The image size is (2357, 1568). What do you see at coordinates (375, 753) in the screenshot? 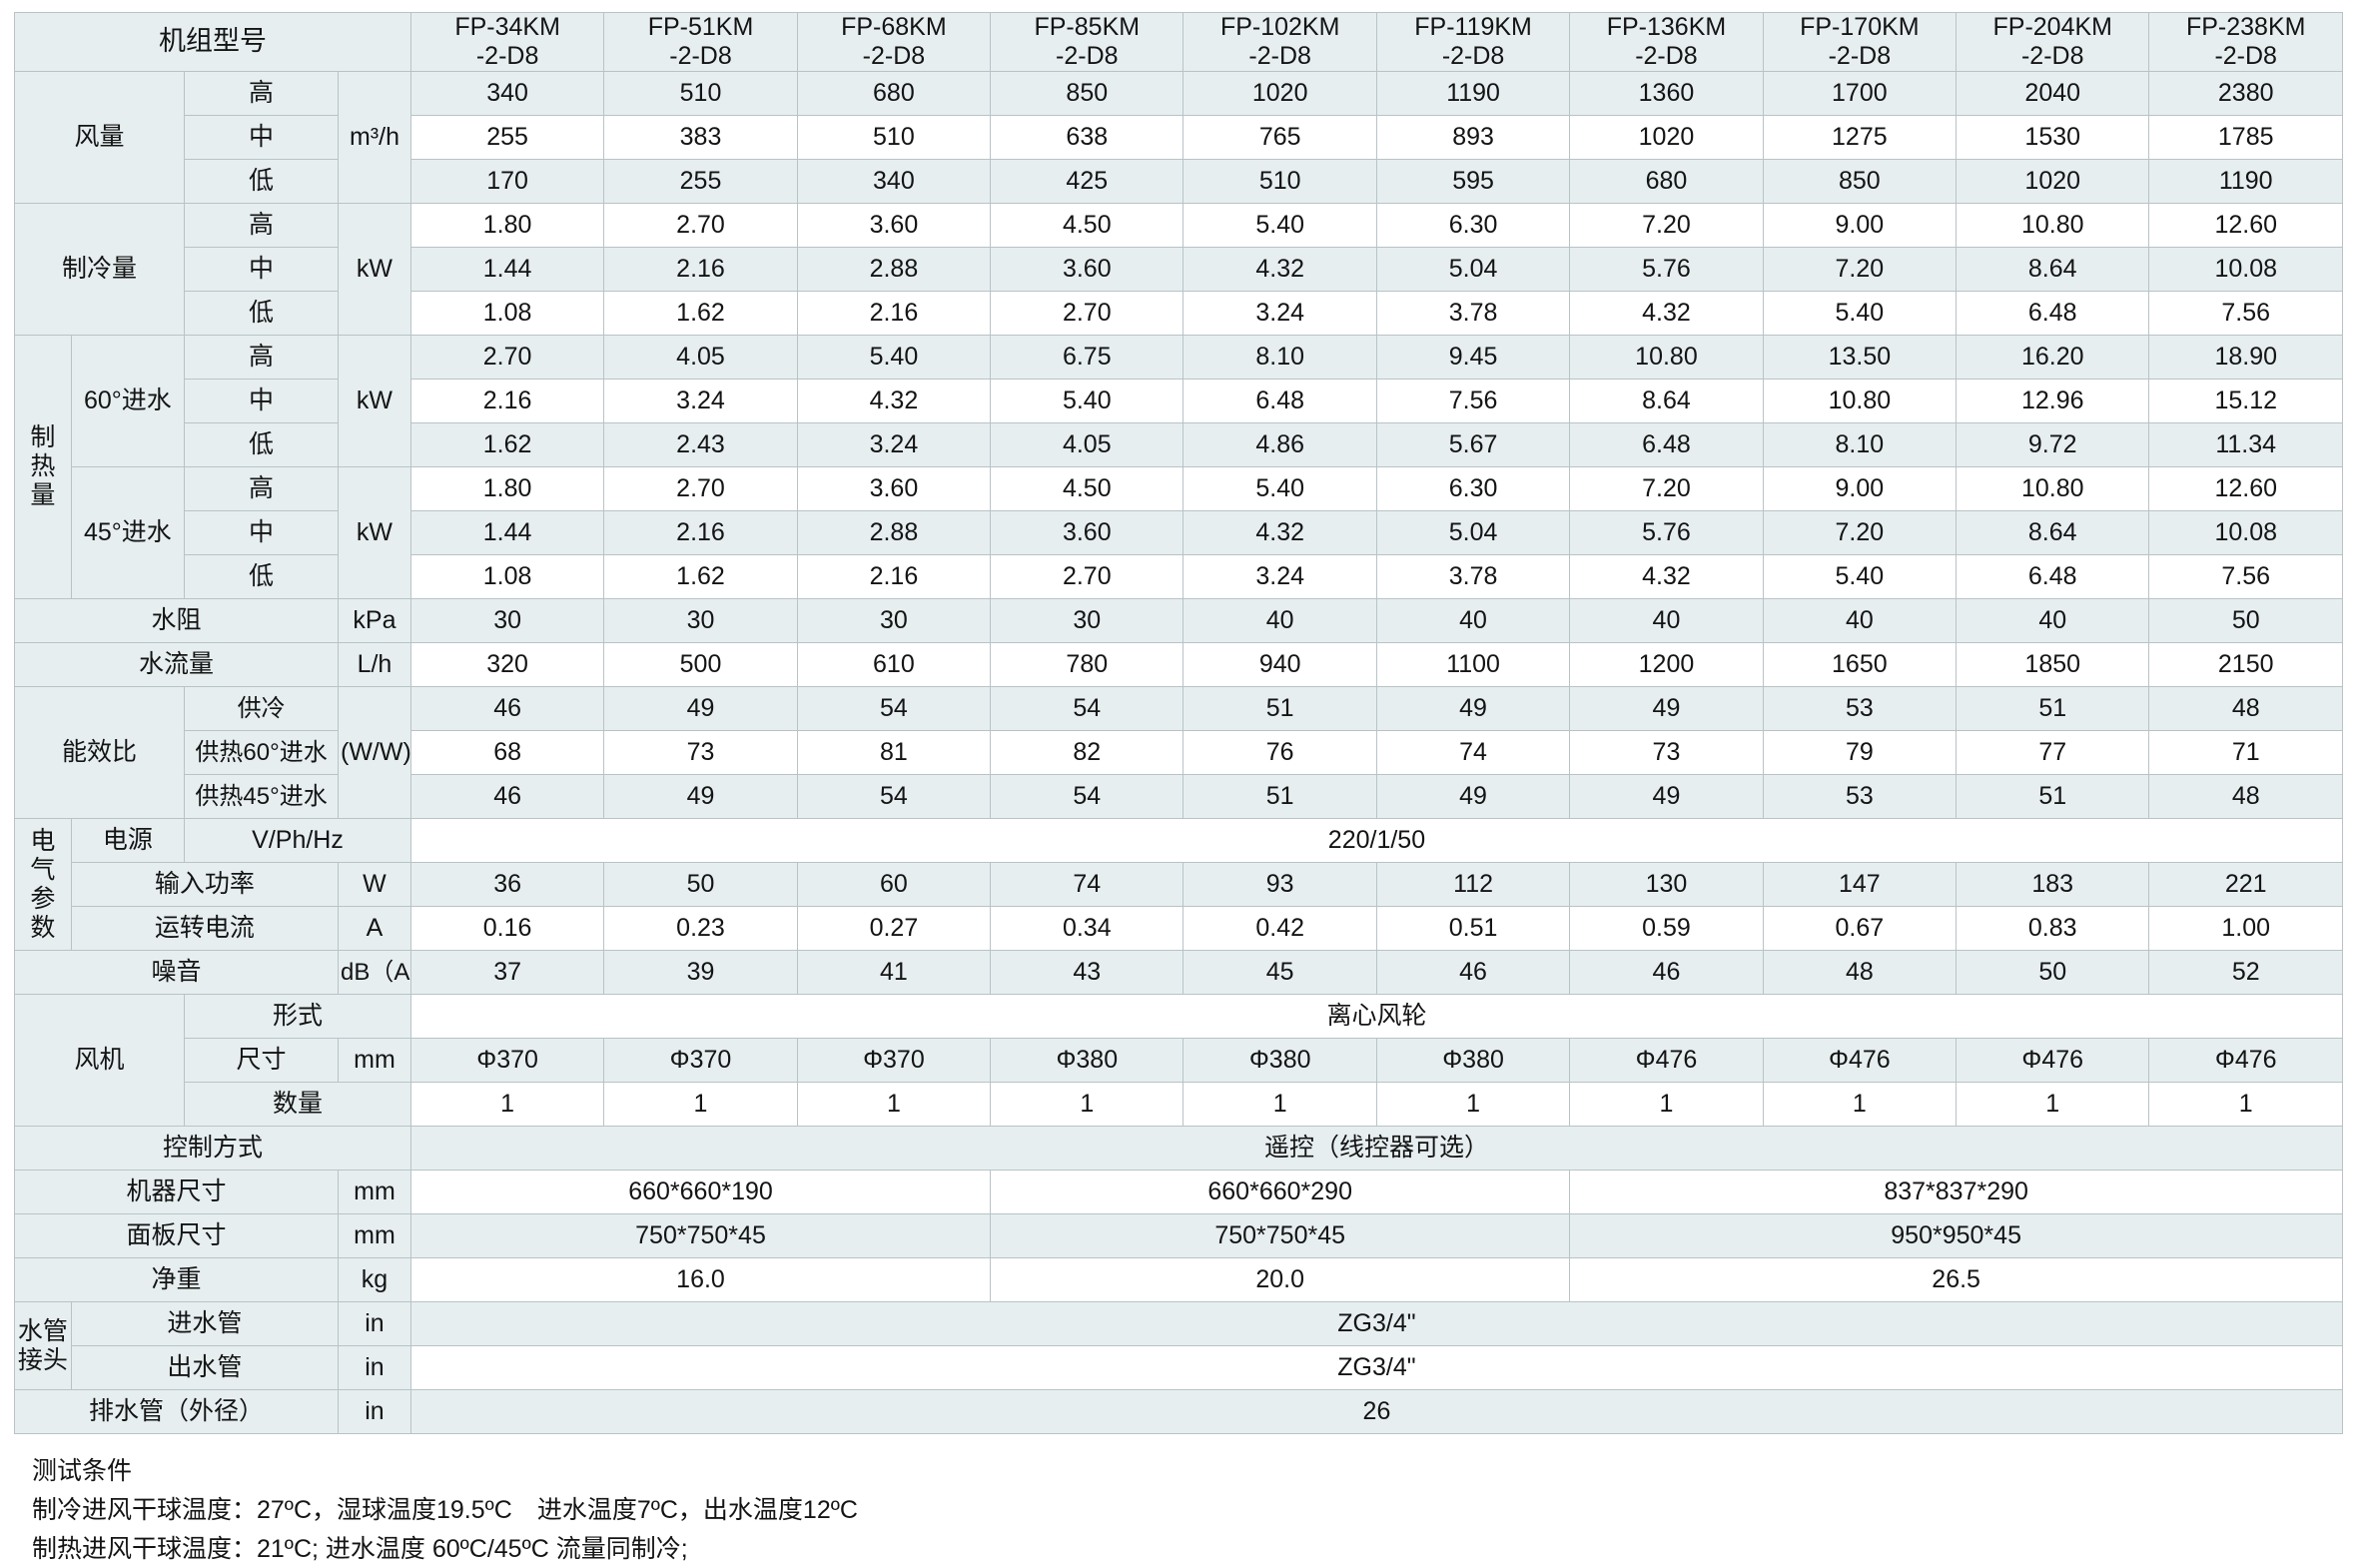
I see `unit-ww: (W/W)` at bounding box center [375, 753].